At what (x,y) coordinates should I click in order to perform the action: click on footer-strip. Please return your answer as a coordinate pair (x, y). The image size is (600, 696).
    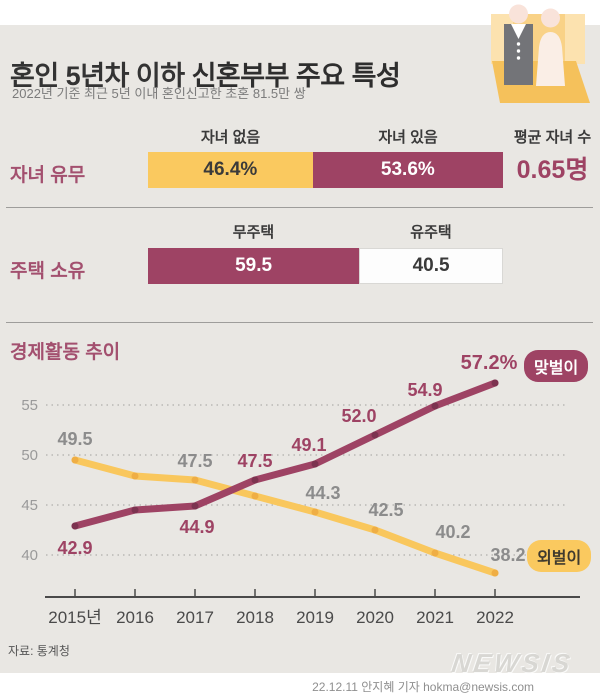
    Looking at the image, I should click on (300, 684).